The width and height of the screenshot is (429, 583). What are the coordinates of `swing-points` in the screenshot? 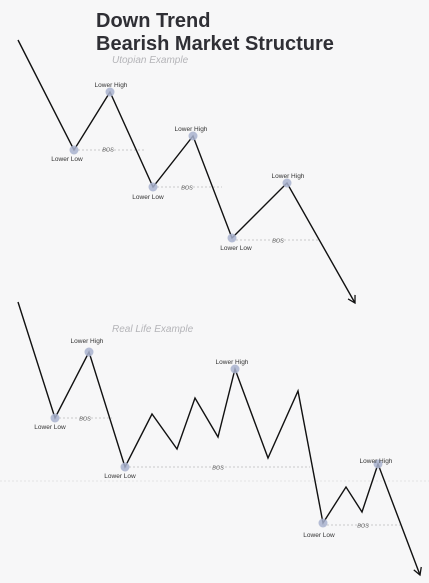 It's located at (180, 165).